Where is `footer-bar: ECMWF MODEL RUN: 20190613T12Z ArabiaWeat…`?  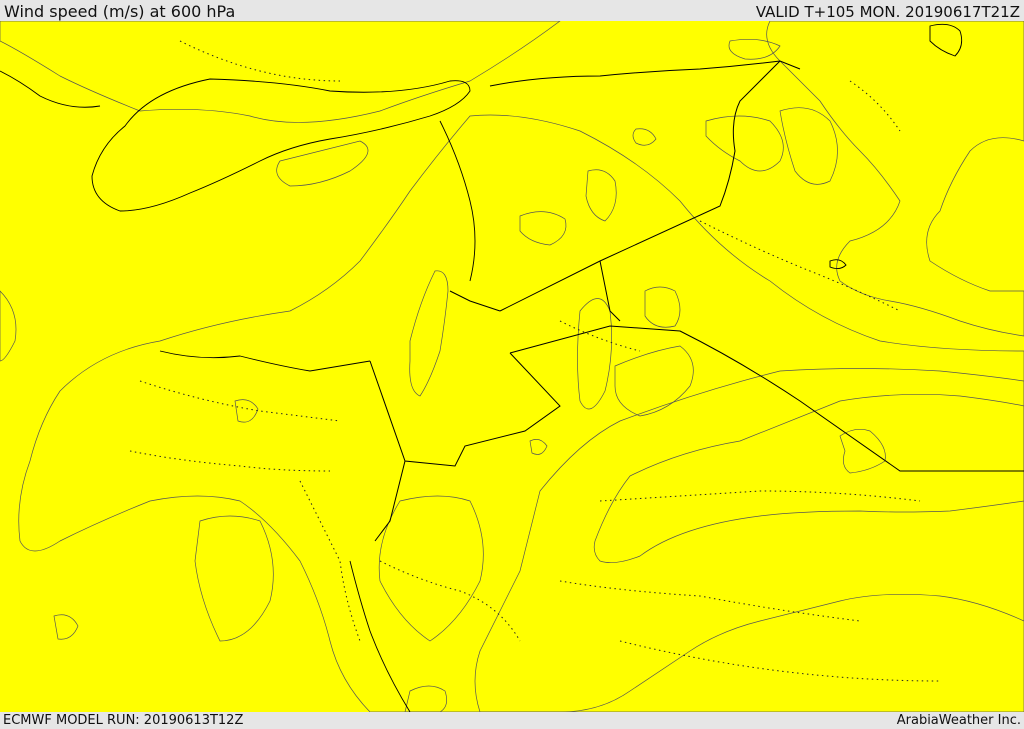
footer-bar: ECMWF MODEL RUN: 20190613T12Z ArabiaWeat… is located at coordinates (512, 720).